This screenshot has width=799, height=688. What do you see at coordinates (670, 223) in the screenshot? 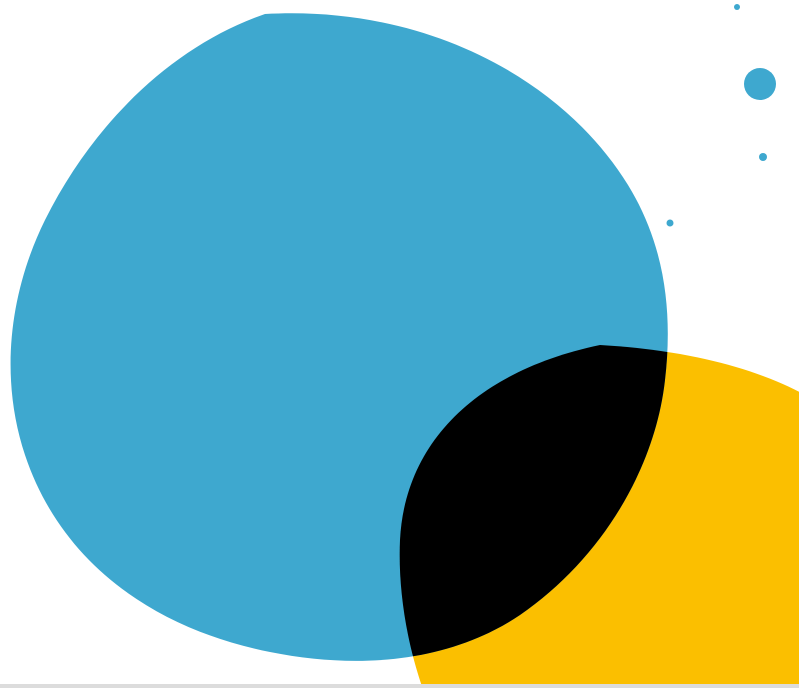
I see `droplet-left` at bounding box center [670, 223].